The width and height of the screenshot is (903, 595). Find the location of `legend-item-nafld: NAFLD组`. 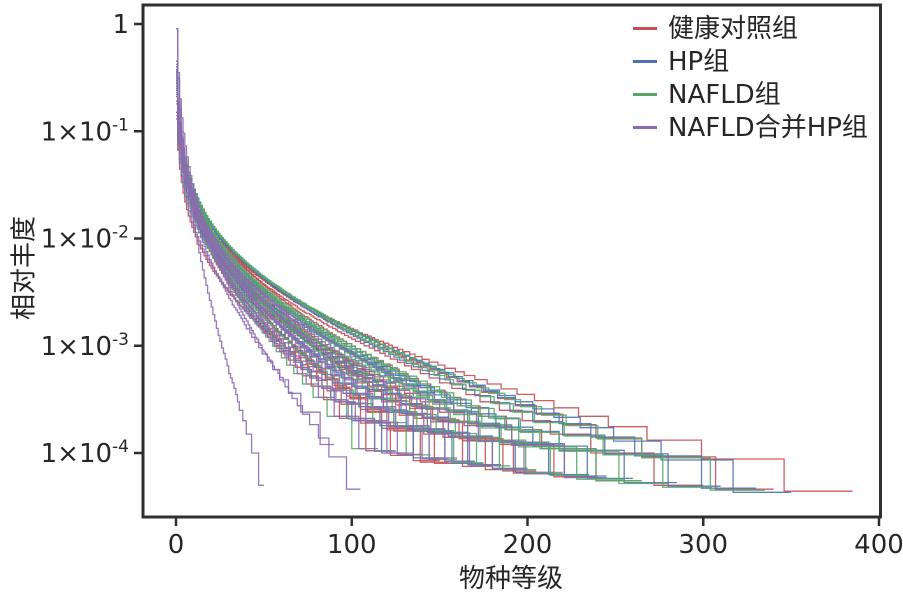

legend-item-nafld: NAFLD组 is located at coordinates (750, 94).